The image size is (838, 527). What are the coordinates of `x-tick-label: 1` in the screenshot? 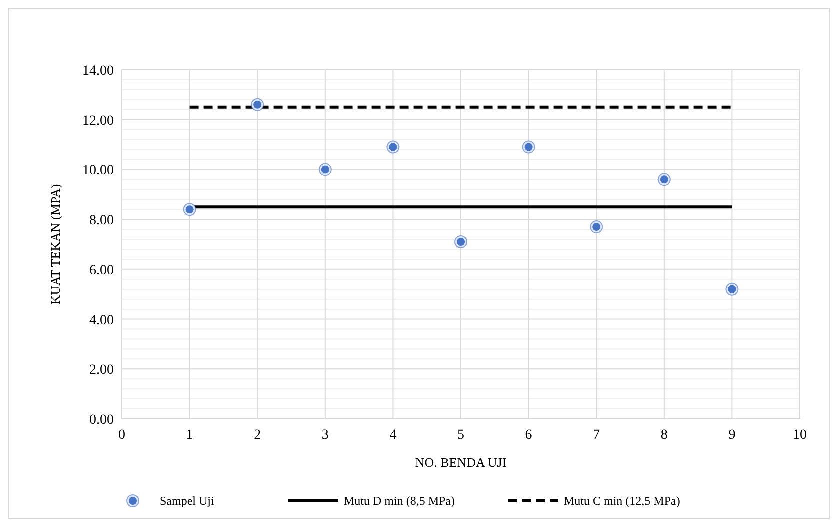 It's located at (190, 435).